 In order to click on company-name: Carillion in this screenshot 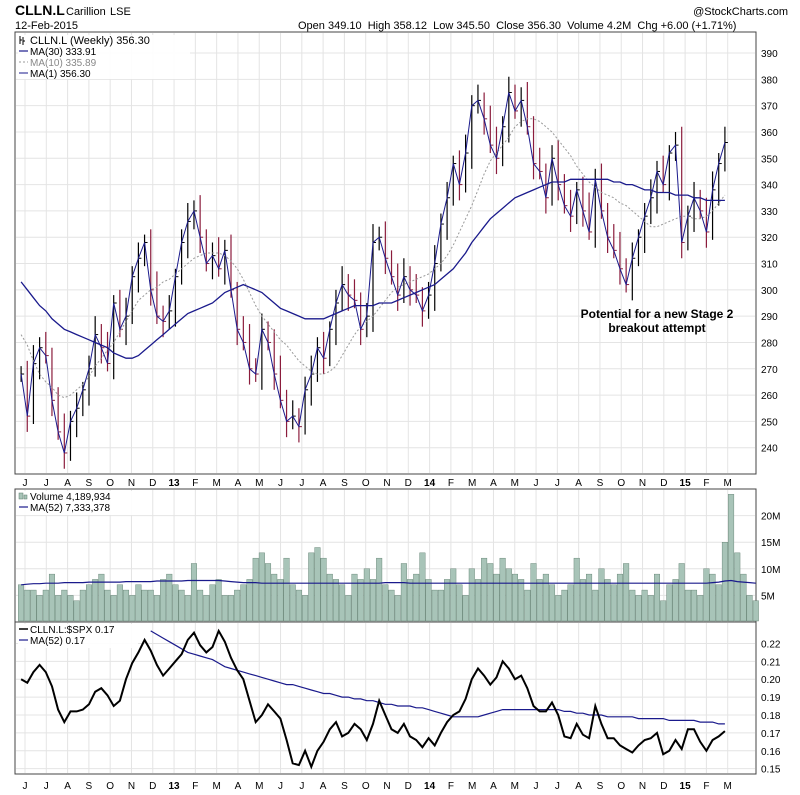, I will do `click(86, 12)`.